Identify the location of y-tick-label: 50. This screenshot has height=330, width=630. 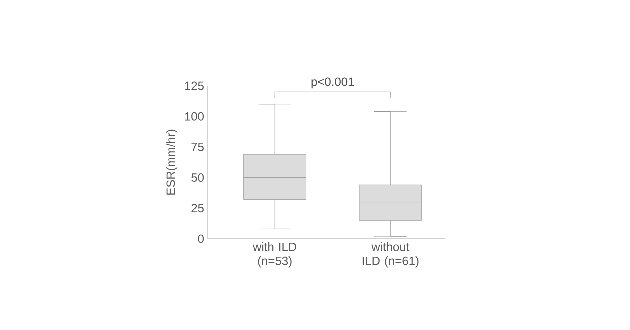
(198, 178).